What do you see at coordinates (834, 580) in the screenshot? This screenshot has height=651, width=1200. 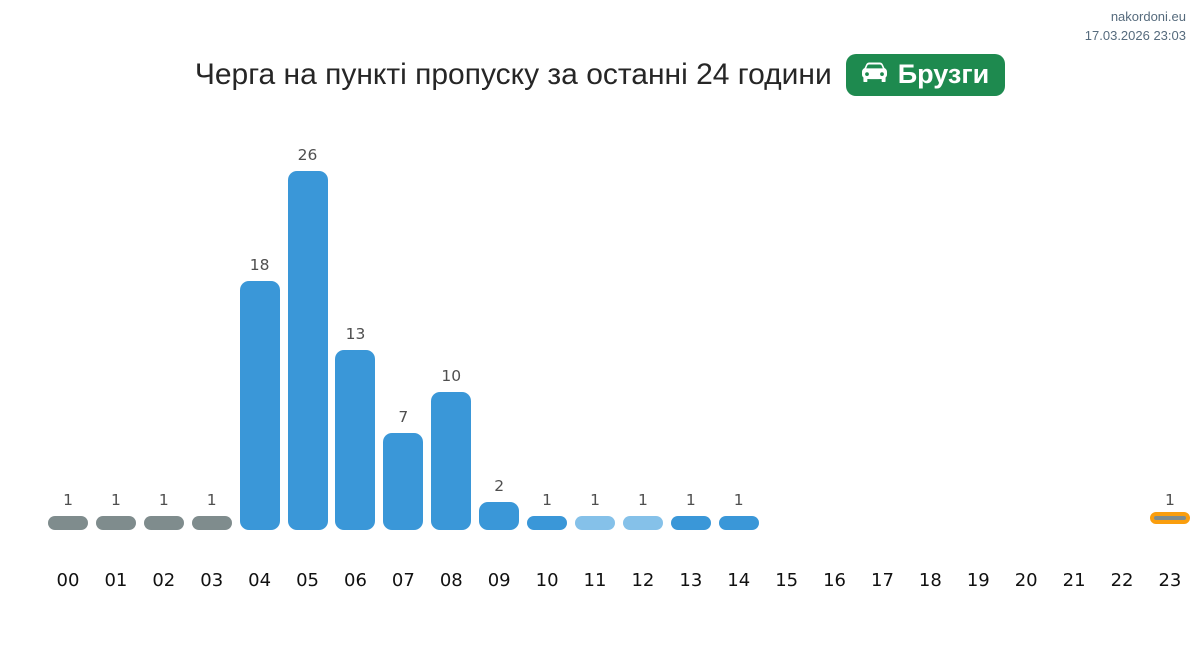 I see `x-tick-label-16: 16` at bounding box center [834, 580].